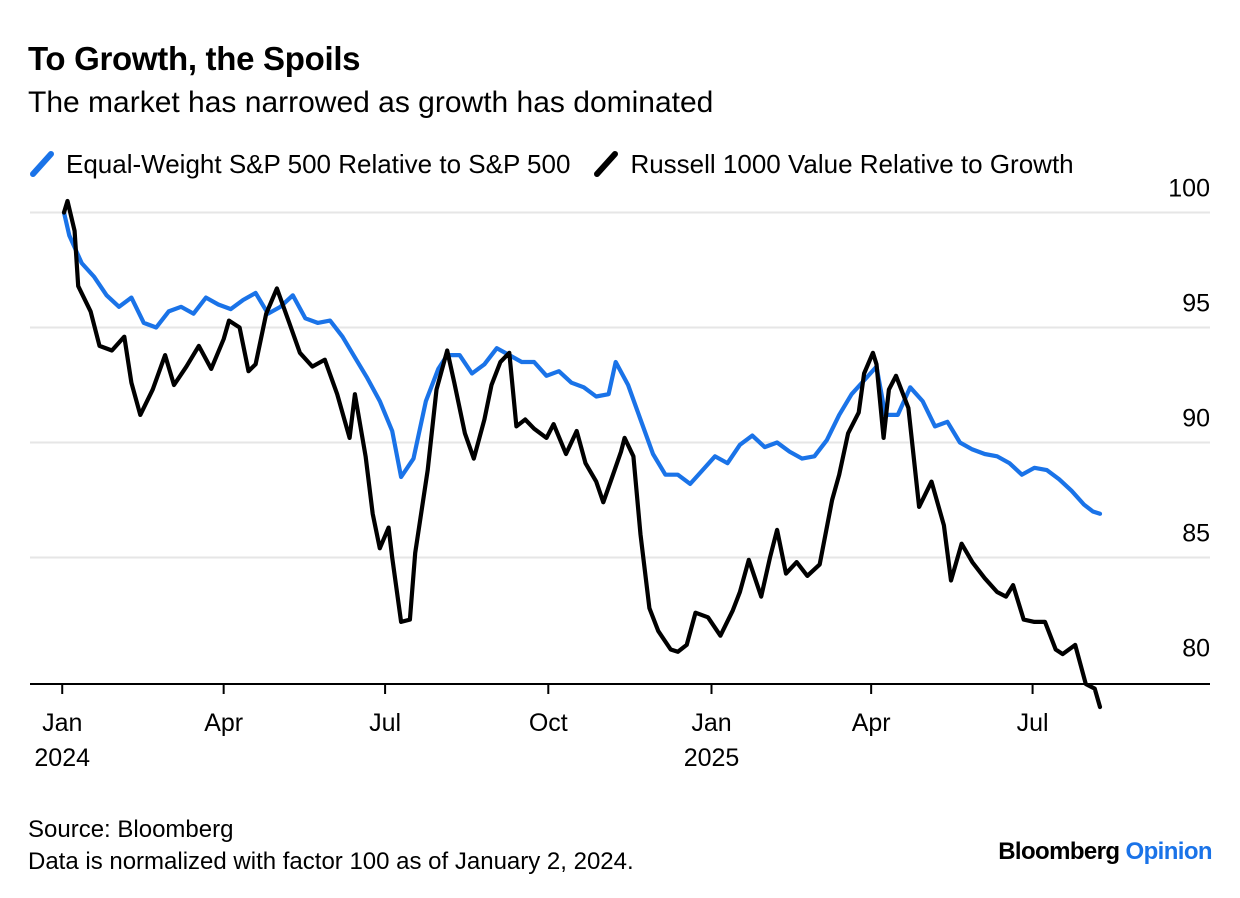 The image size is (1240, 898). I want to click on y-tick-label-100: 100, so click(1189, 189).